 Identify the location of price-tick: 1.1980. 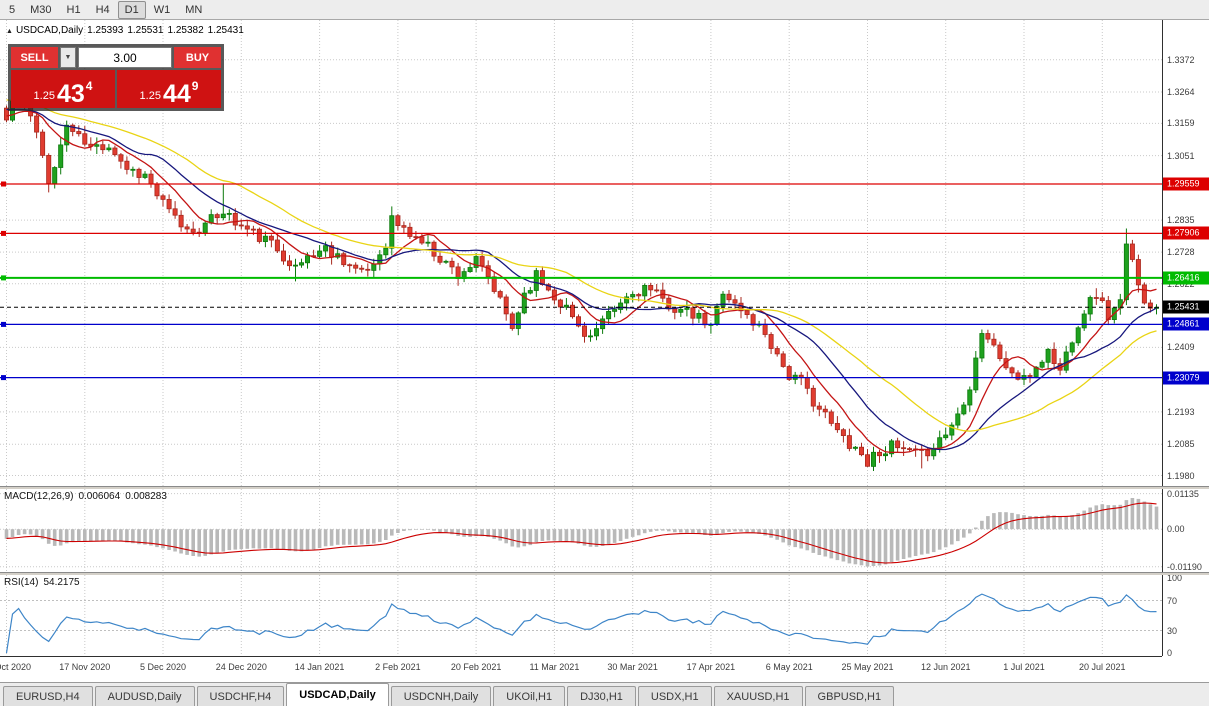
(1181, 475).